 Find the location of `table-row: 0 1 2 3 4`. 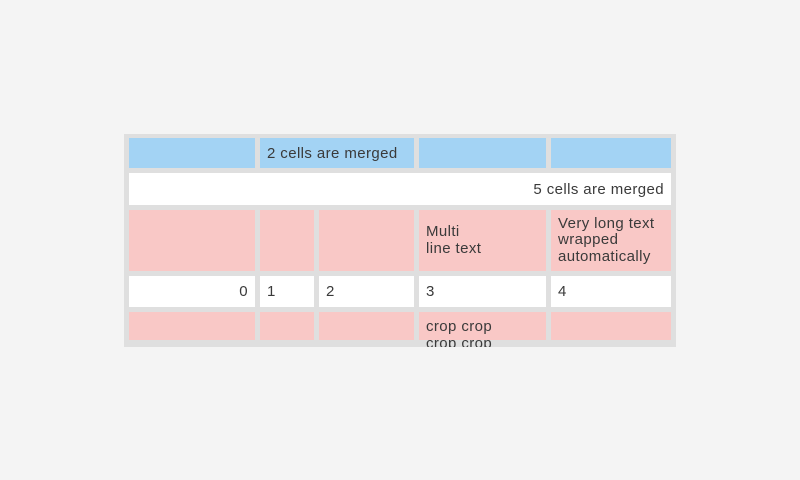

table-row: 0 1 2 3 4 is located at coordinates (400, 291).